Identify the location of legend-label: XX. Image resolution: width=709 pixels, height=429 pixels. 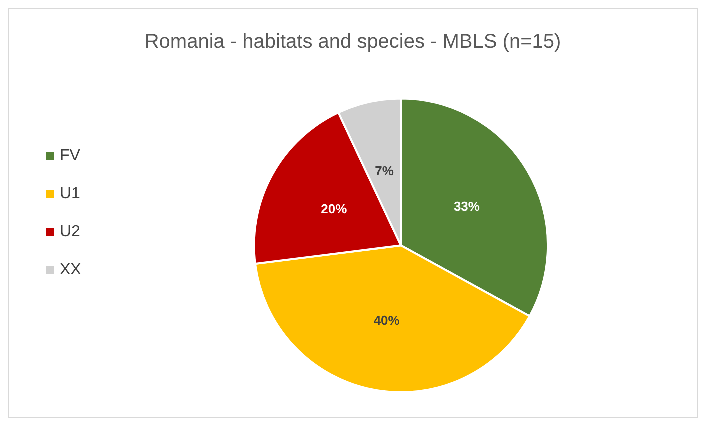
(71, 270).